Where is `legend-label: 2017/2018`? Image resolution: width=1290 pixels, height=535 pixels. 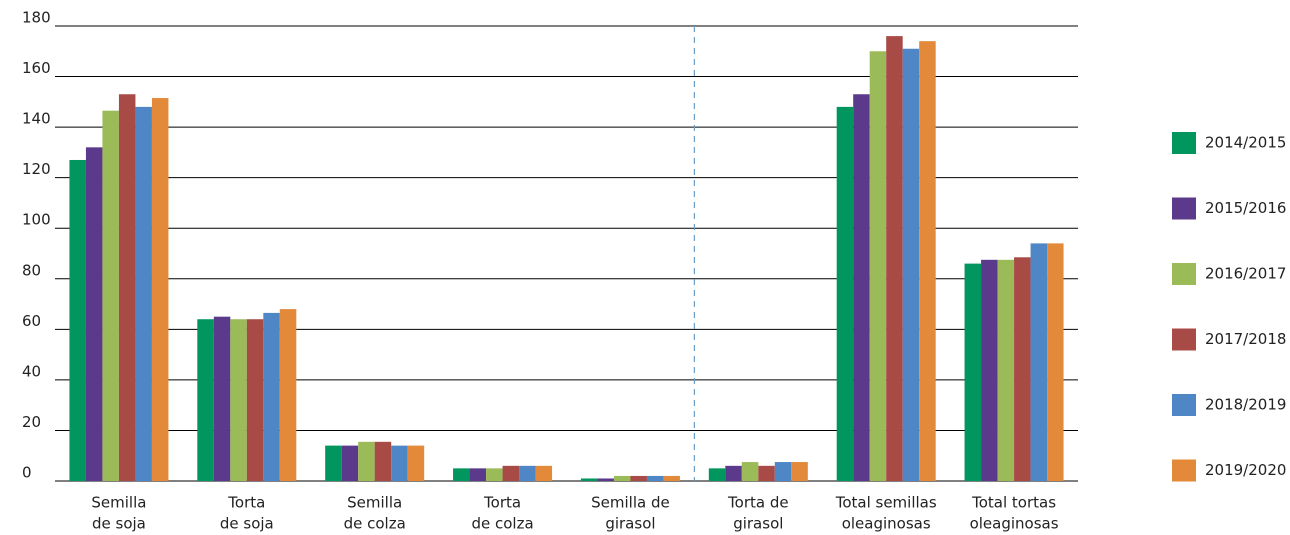
legend-label: 2017/2018 is located at coordinates (1245, 339).